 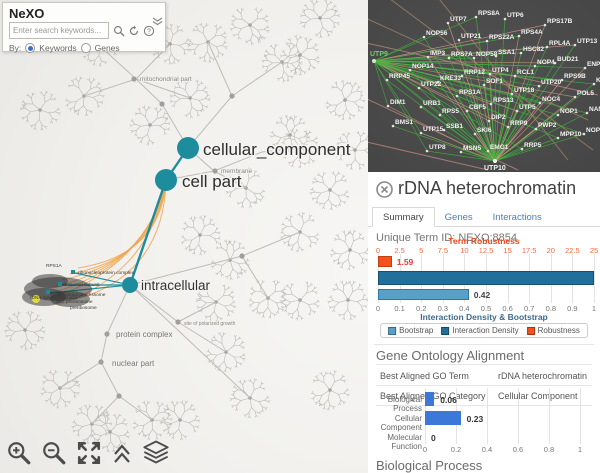 What do you see at coordinates (560, 21) in the screenshot?
I see `gene-label: RPS17B` at bounding box center [560, 21].